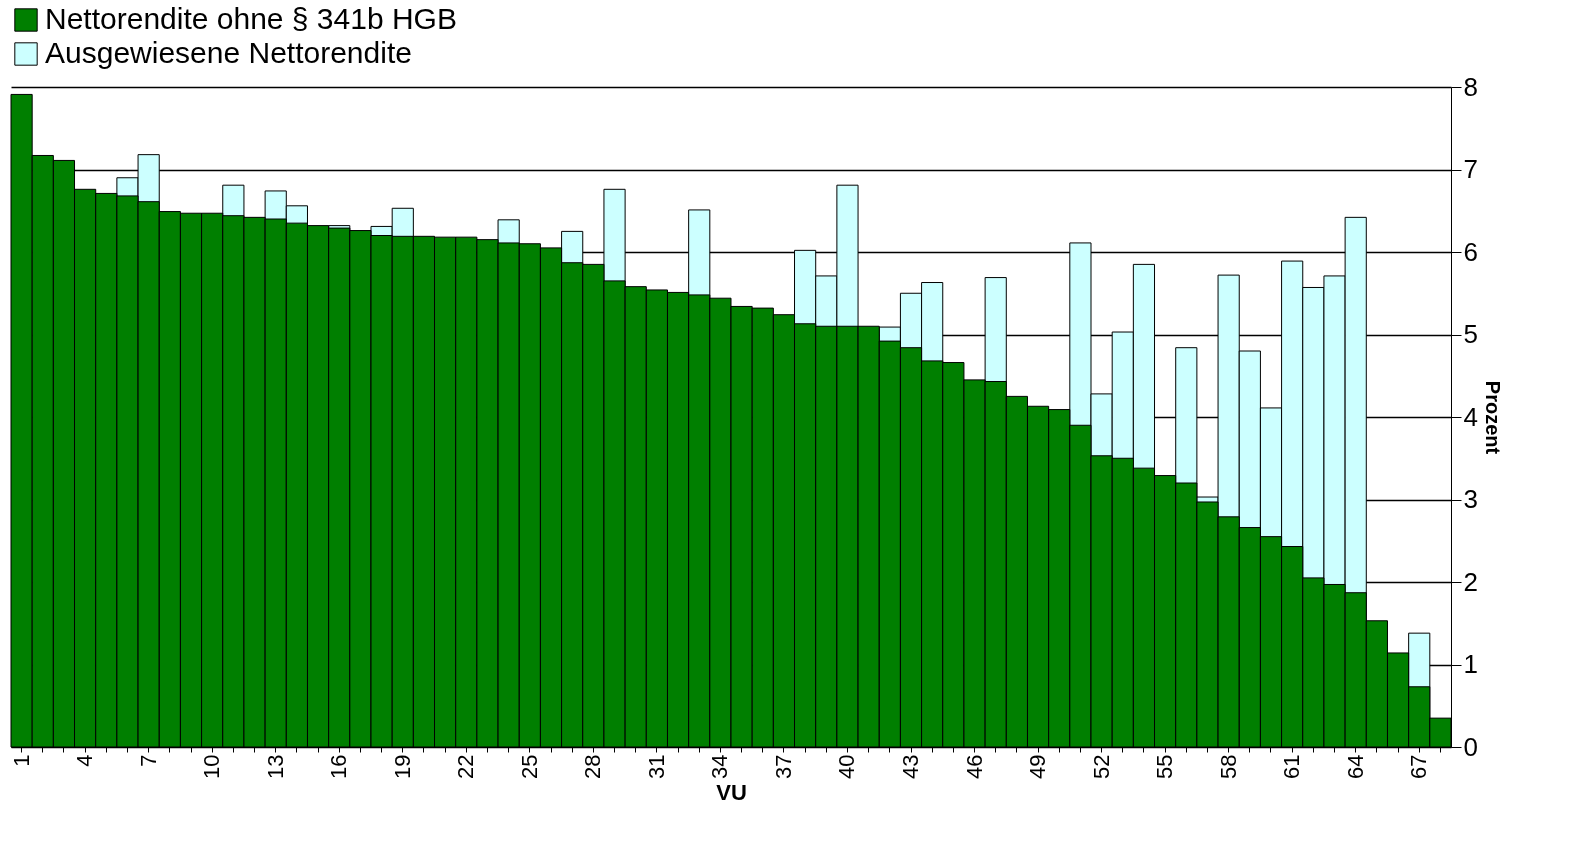  I want to click on x-tick-label: 34, so click(720, 766).